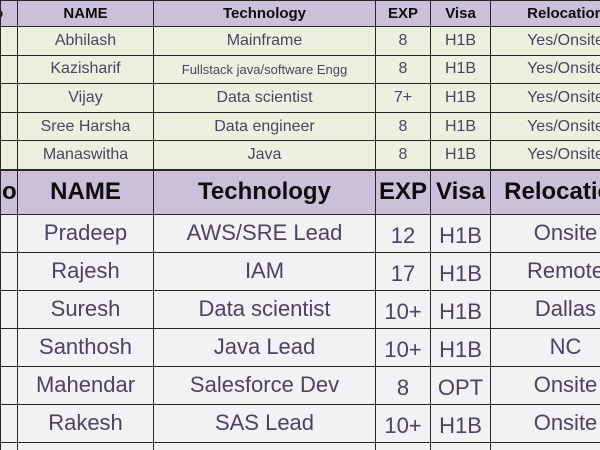  What do you see at coordinates (264, 155) in the screenshot?
I see `technology-cell: Java` at bounding box center [264, 155].